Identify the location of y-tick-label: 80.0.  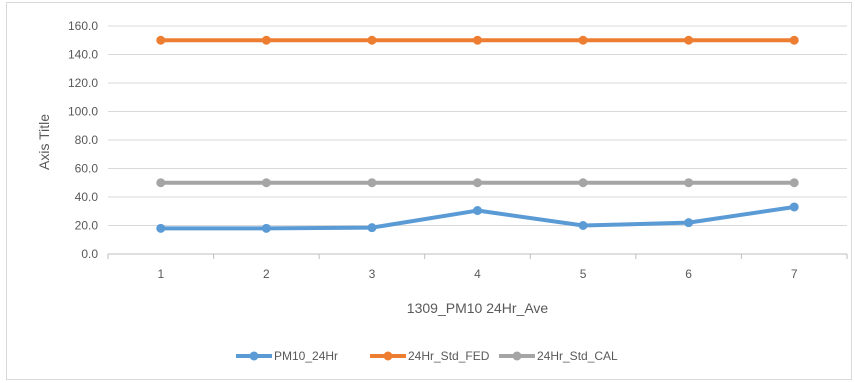
(87, 140).